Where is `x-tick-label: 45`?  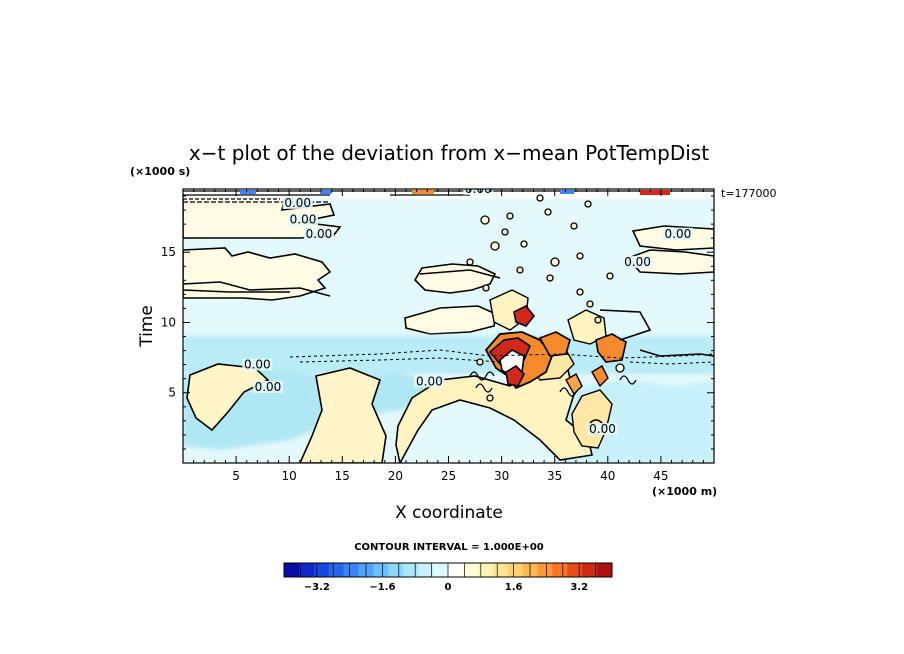
x-tick-label: 45 is located at coordinates (660, 476).